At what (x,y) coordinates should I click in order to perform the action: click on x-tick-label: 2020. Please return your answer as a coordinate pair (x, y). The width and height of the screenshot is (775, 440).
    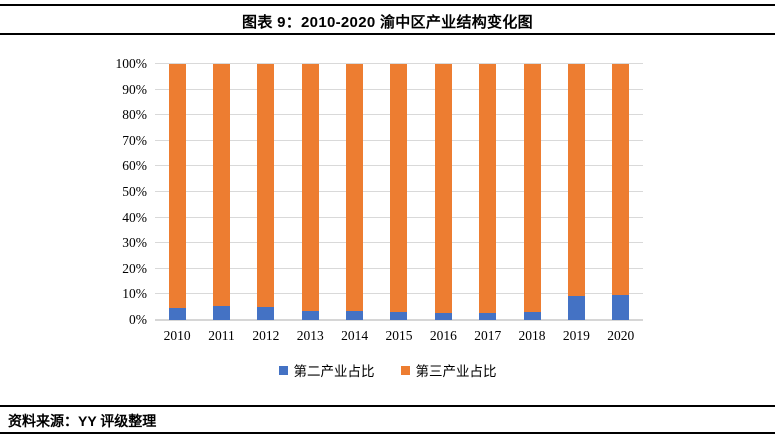
    Looking at the image, I should click on (621, 335).